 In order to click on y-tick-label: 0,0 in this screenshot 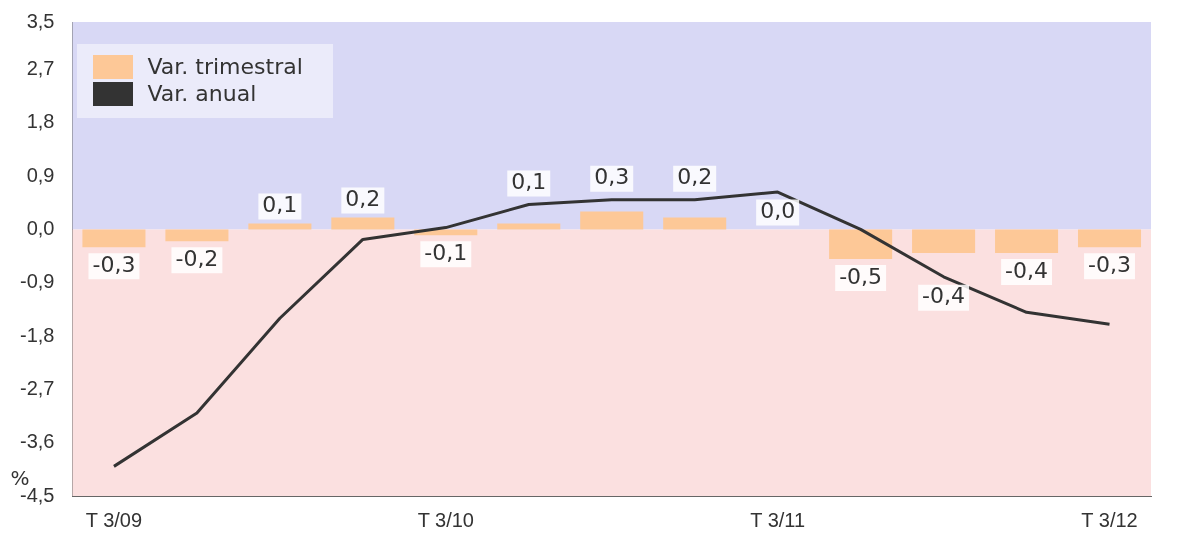, I will do `click(40, 227)`.